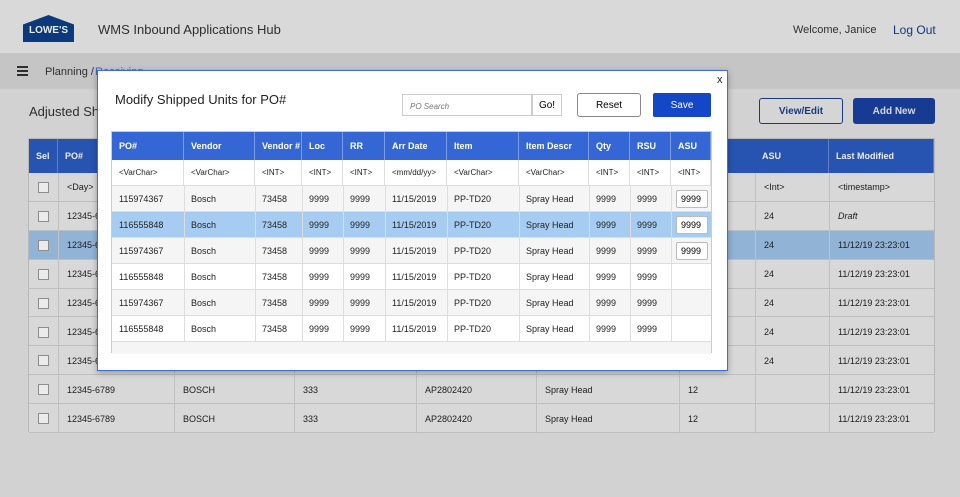 The width and height of the screenshot is (960, 497). Describe the element at coordinates (774, 187) in the screenshot. I see `cell-asu: <Int>` at that location.